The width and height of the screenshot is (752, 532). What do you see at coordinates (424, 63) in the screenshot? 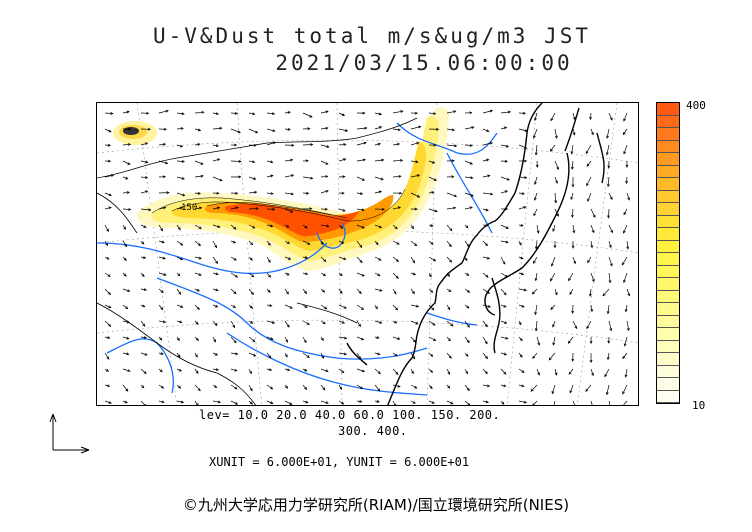
I see `map-timestamp: 2021/03/15.06:00:00` at bounding box center [424, 63].